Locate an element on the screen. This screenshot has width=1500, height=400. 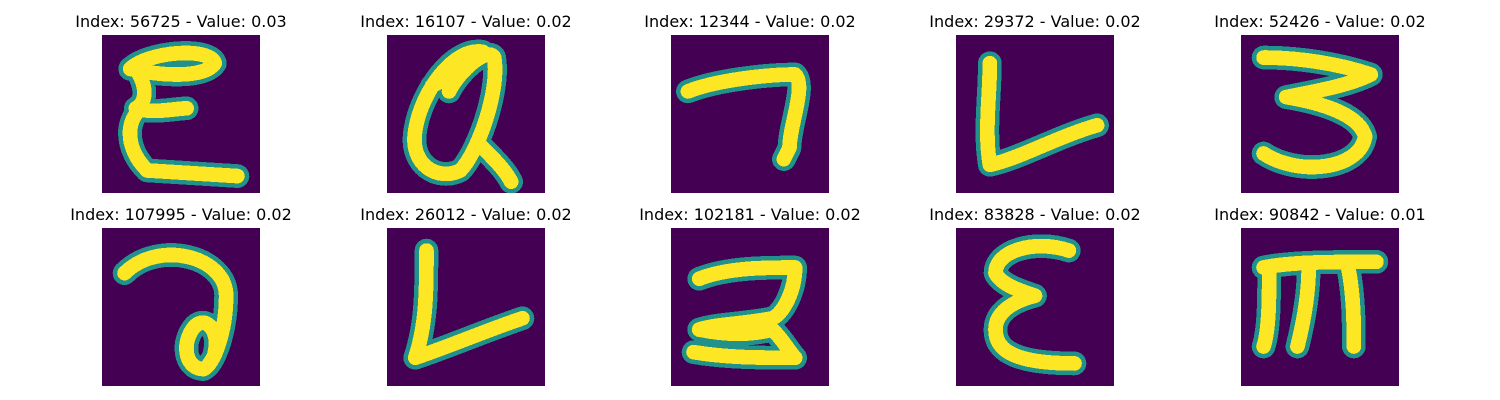
panel-title: Index: 90842 - Value: 0.01 is located at coordinates (1320, 214).